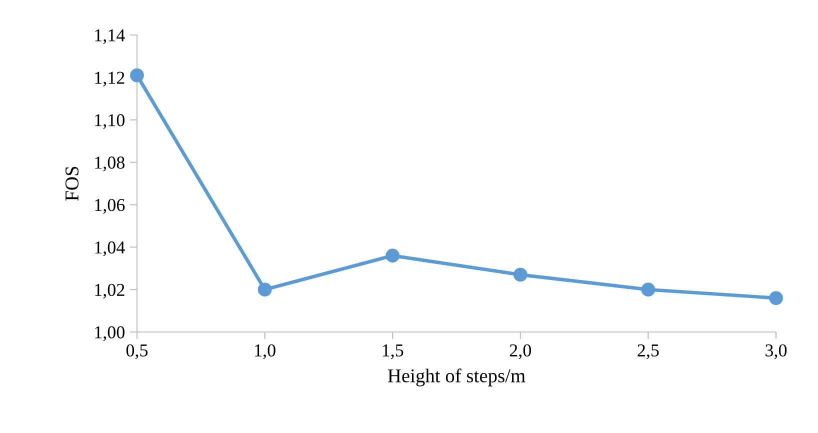 The image size is (818, 433). I want to click on x-tick-label: 2,0, so click(520, 352).